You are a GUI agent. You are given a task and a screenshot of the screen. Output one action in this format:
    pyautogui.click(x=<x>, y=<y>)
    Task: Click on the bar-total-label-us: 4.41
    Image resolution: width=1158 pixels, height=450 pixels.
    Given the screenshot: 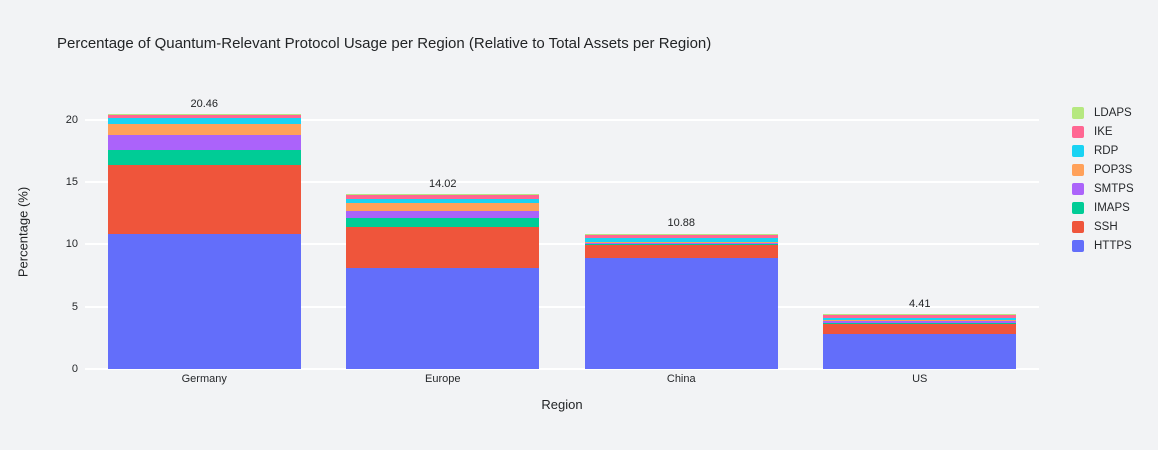 What is the action you would take?
    pyautogui.click(x=920, y=304)
    